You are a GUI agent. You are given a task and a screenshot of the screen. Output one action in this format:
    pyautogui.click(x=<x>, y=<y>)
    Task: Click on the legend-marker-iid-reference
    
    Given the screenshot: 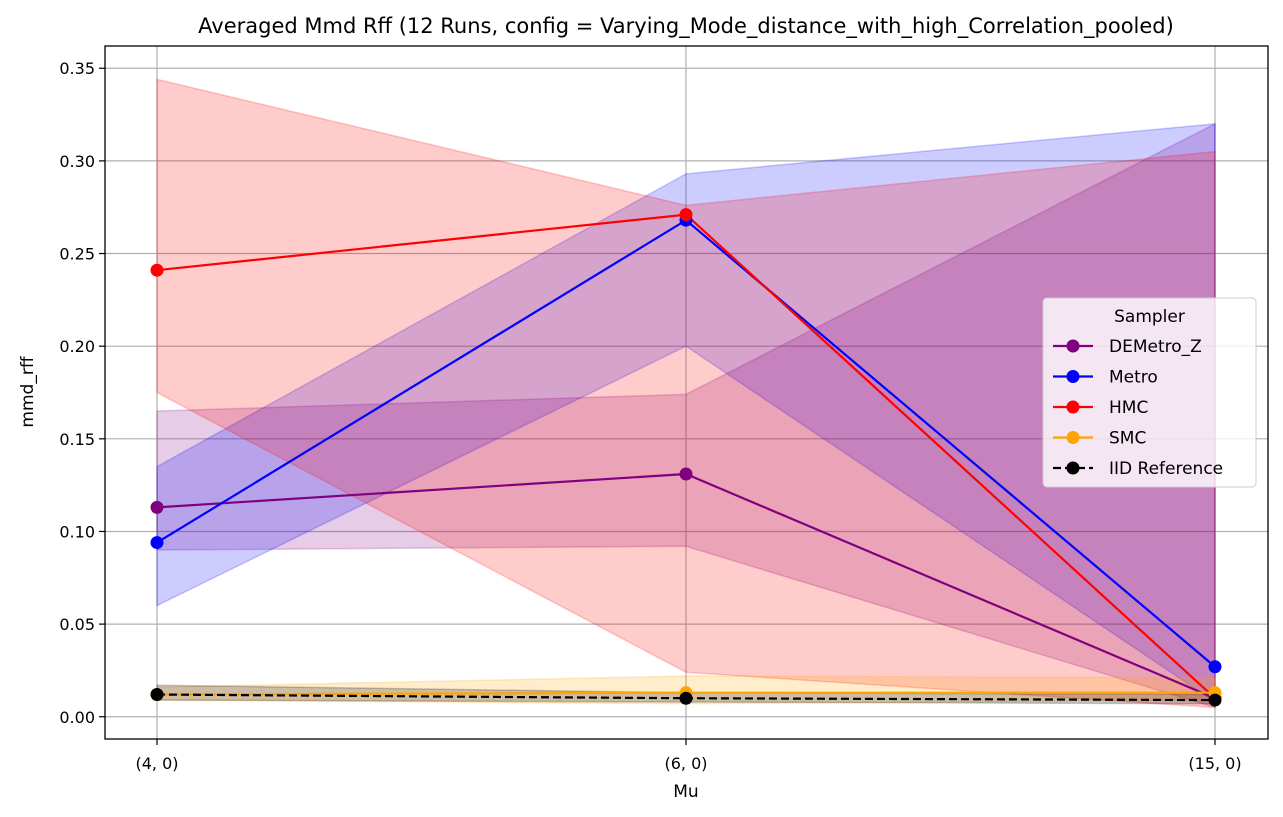 What is the action you would take?
    pyautogui.click(x=1073, y=468)
    